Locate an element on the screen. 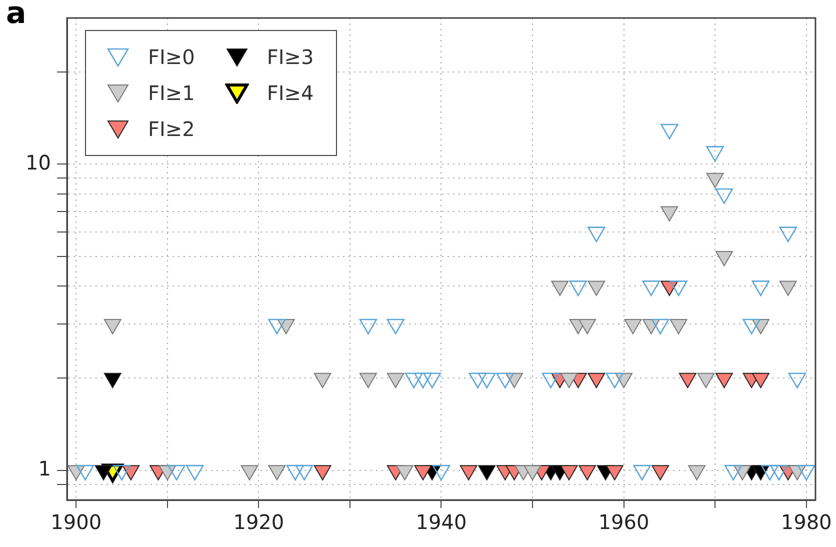 The width and height of the screenshot is (836, 547). x-tick-label: 1960 is located at coordinates (624, 522).